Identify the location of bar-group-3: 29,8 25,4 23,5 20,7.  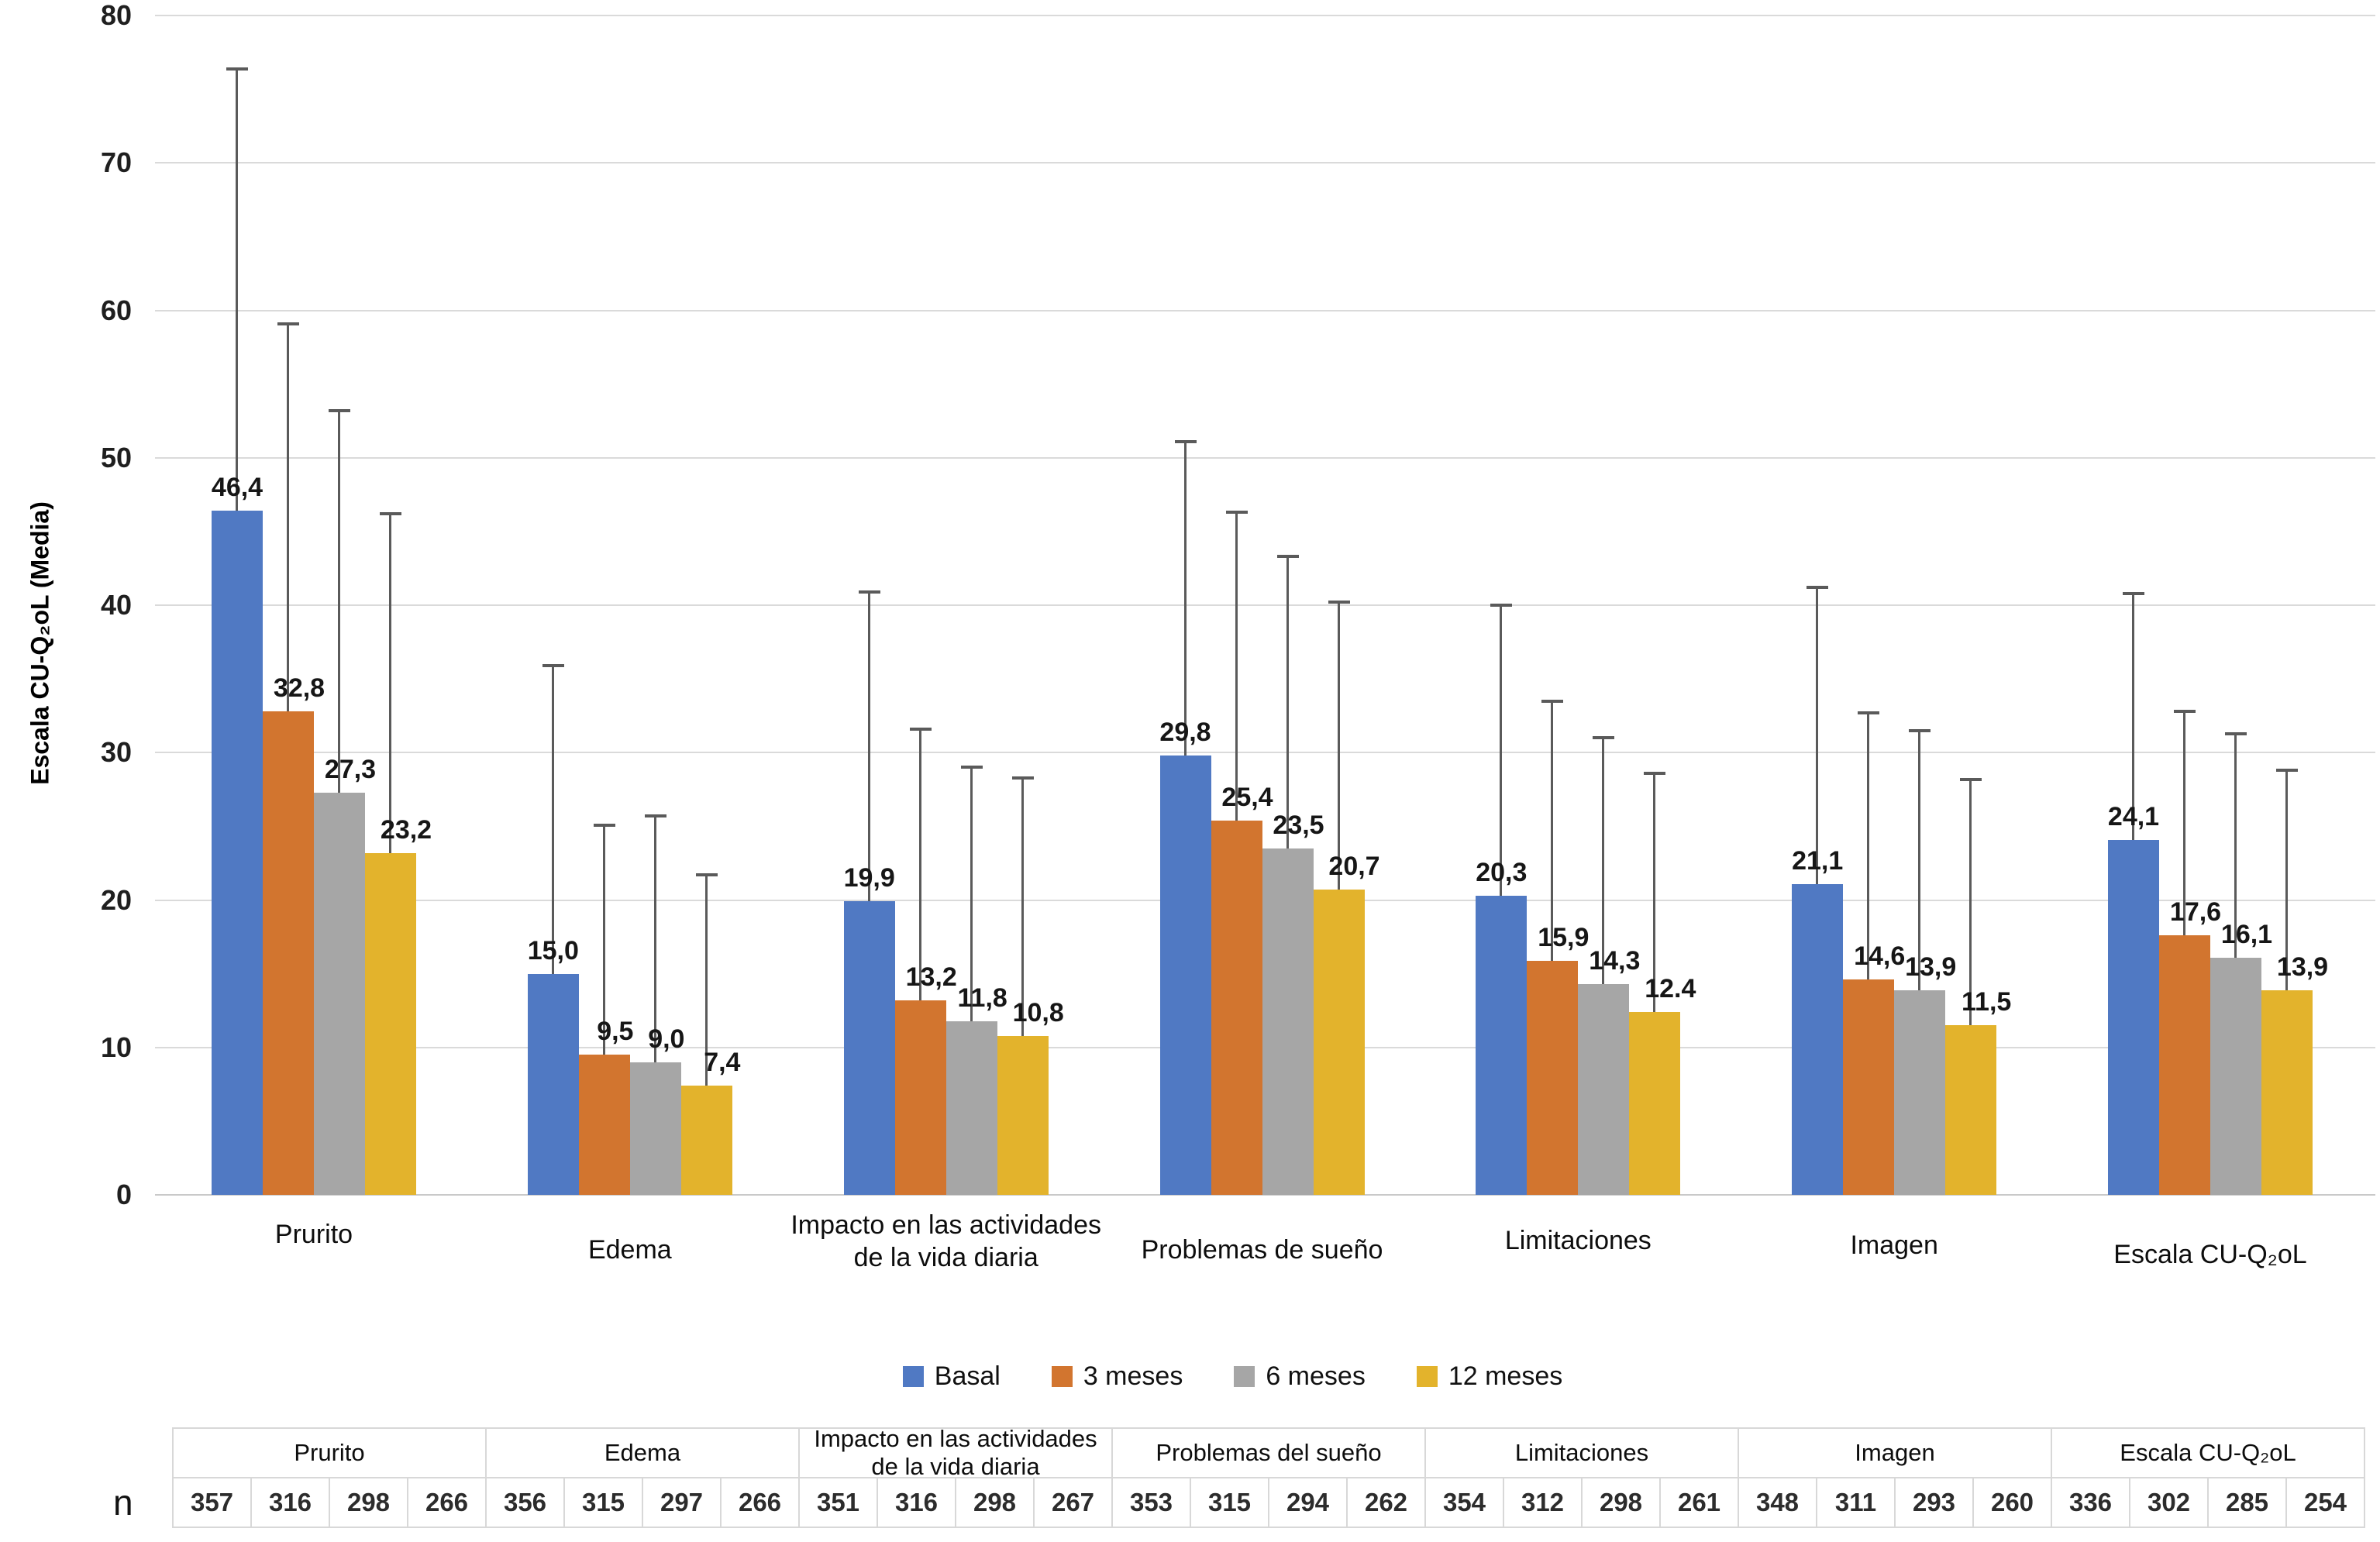
(1270, 605).